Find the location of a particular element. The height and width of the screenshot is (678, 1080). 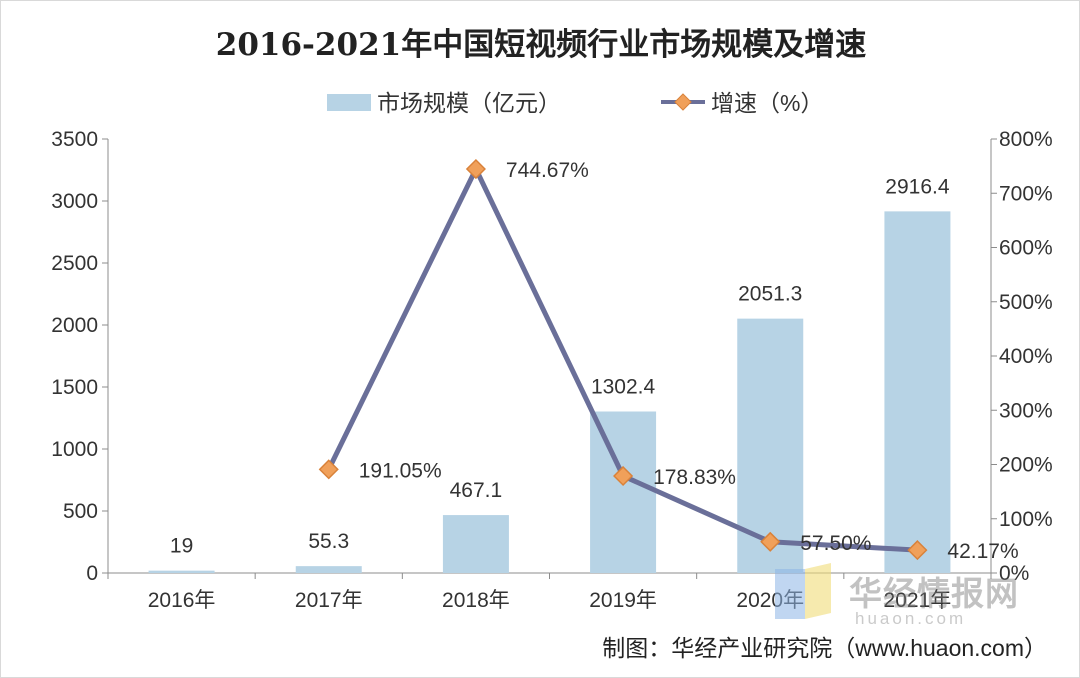

watermark-logo-icon is located at coordinates (803, 591).